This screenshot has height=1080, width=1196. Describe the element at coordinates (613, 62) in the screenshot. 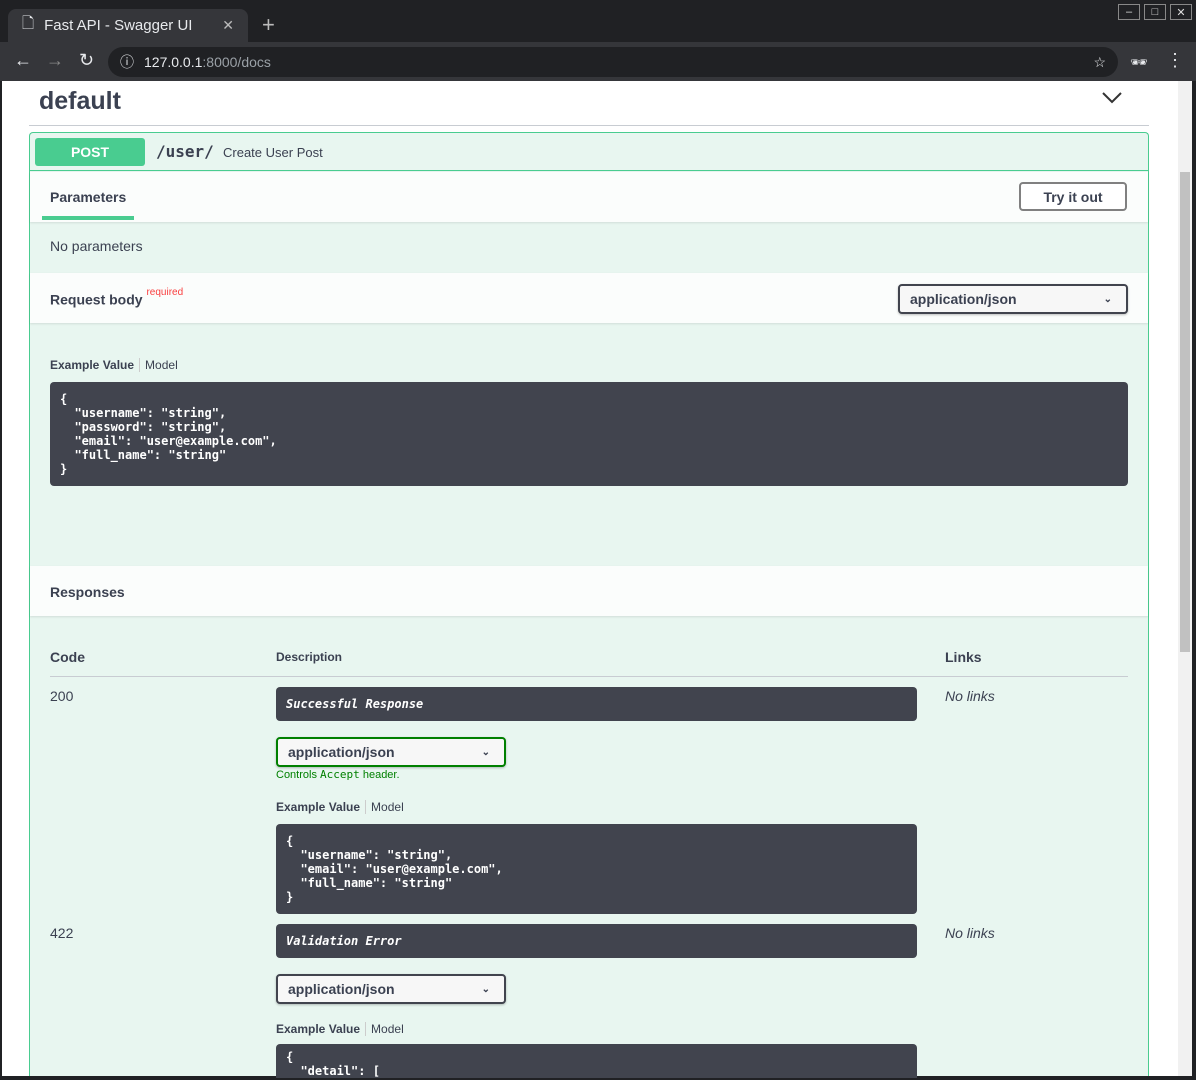

I see `address-bar: ⓘ 127.0.0.1:8000/docs ☆` at that location.